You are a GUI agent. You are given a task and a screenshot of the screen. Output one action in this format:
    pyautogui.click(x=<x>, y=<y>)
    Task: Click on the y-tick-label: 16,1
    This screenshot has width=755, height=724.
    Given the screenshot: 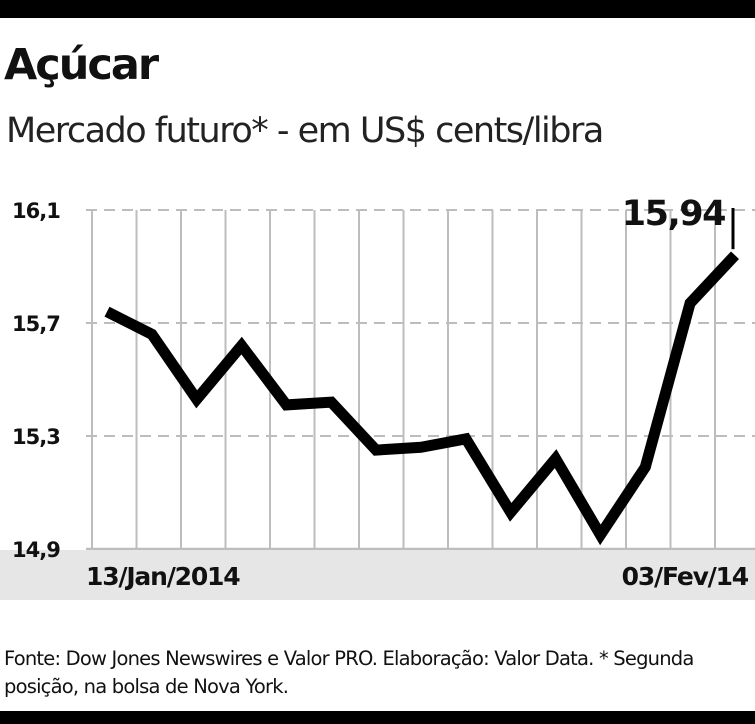 What is the action you would take?
    pyautogui.click(x=36, y=211)
    